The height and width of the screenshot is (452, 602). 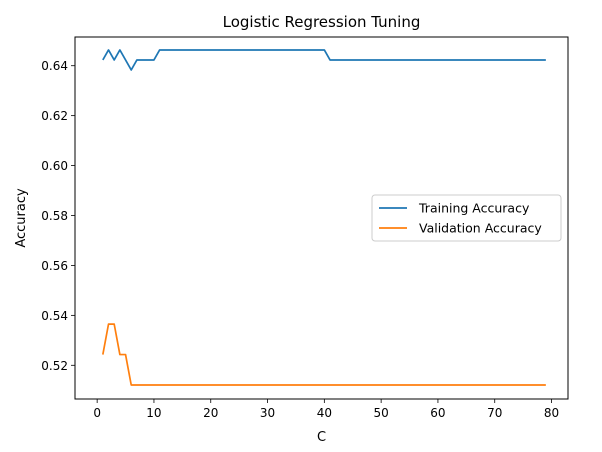 What do you see at coordinates (54, 316) in the screenshot?
I see `y-tick-label: 0.54` at bounding box center [54, 316].